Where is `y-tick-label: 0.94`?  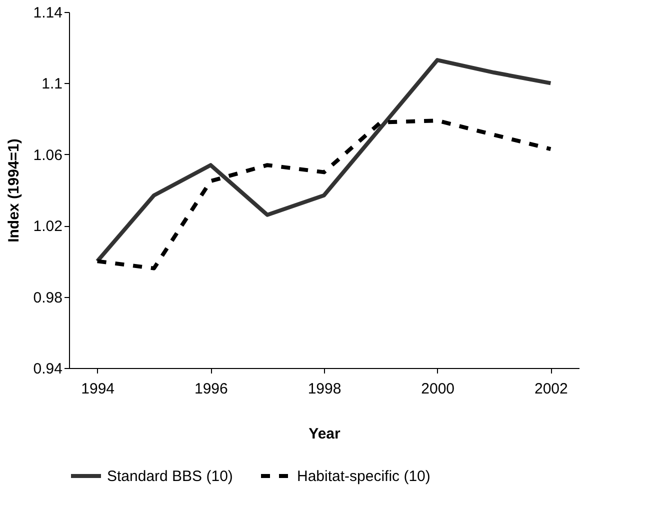 y-tick-label: 0.94 is located at coordinates (47, 369).